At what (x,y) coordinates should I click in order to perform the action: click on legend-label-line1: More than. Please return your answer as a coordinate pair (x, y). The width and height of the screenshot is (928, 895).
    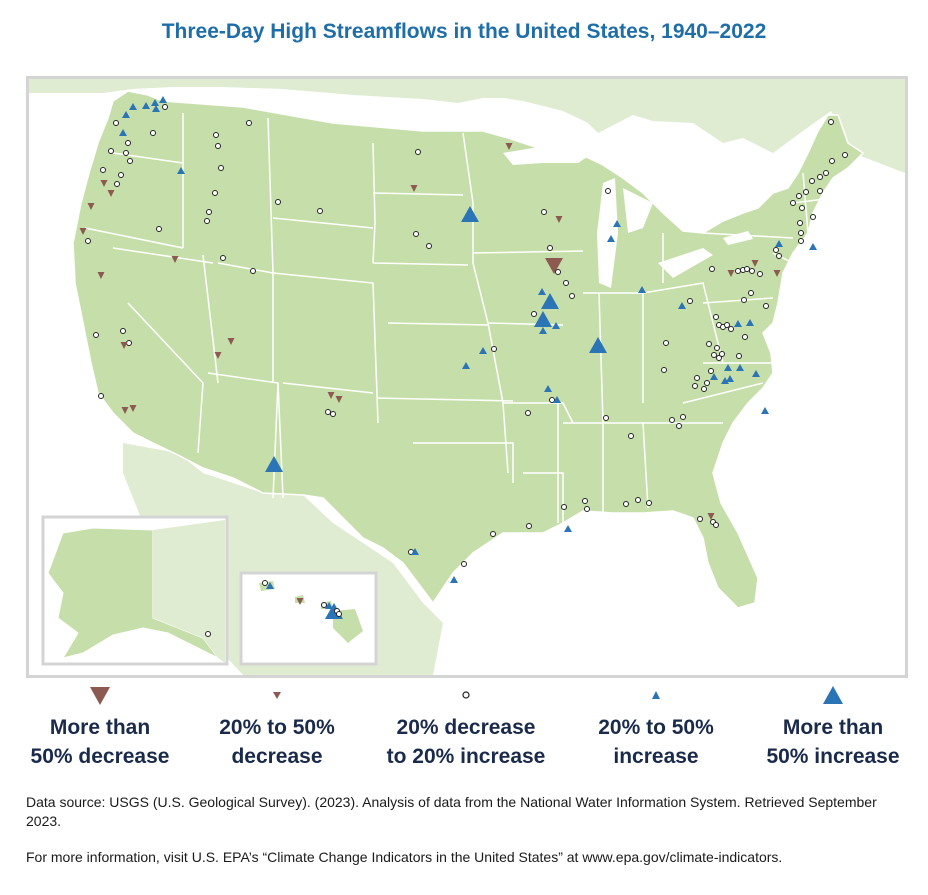
    Looking at the image, I should click on (833, 727).